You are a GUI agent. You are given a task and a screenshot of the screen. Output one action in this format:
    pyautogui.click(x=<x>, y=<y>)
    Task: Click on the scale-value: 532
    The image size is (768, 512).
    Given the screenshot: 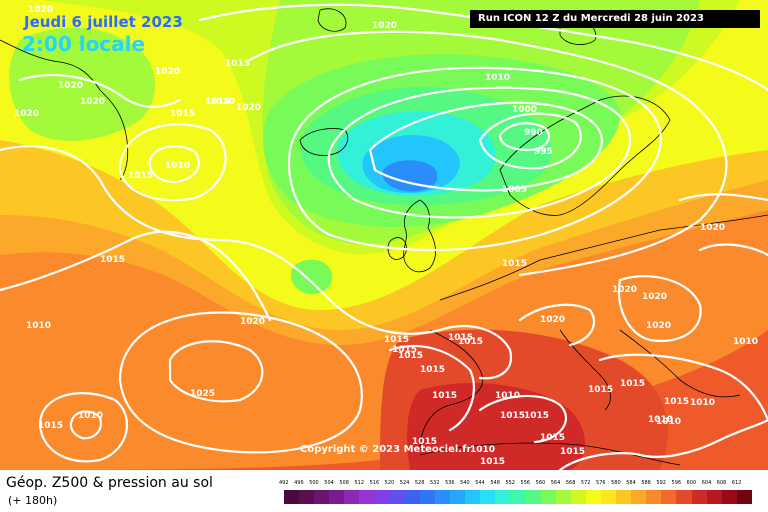 What is the action you would take?
    pyautogui.click(x=434, y=483)
    